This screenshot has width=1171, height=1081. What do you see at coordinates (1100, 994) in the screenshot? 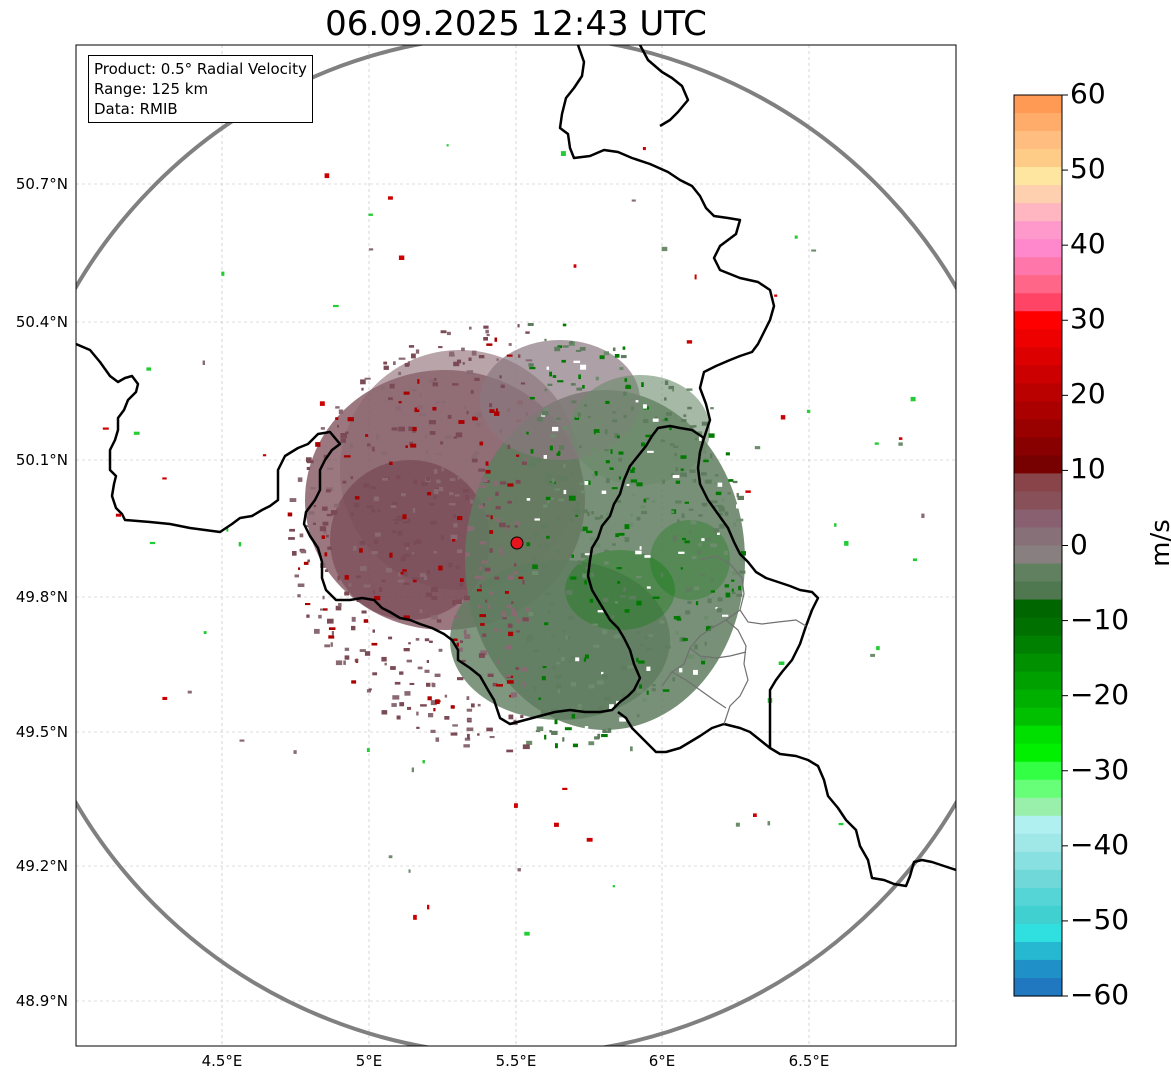
I see `colorbar-tick-label: −60` at bounding box center [1100, 994].